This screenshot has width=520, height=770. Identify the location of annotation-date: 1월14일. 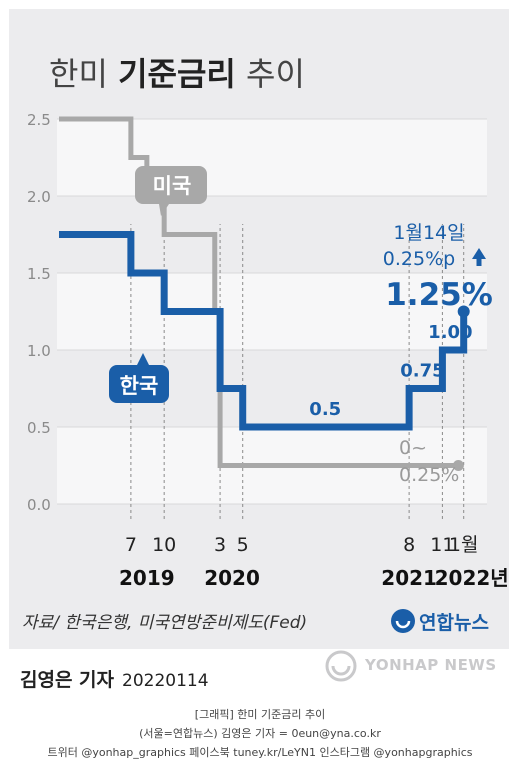
(428, 233).